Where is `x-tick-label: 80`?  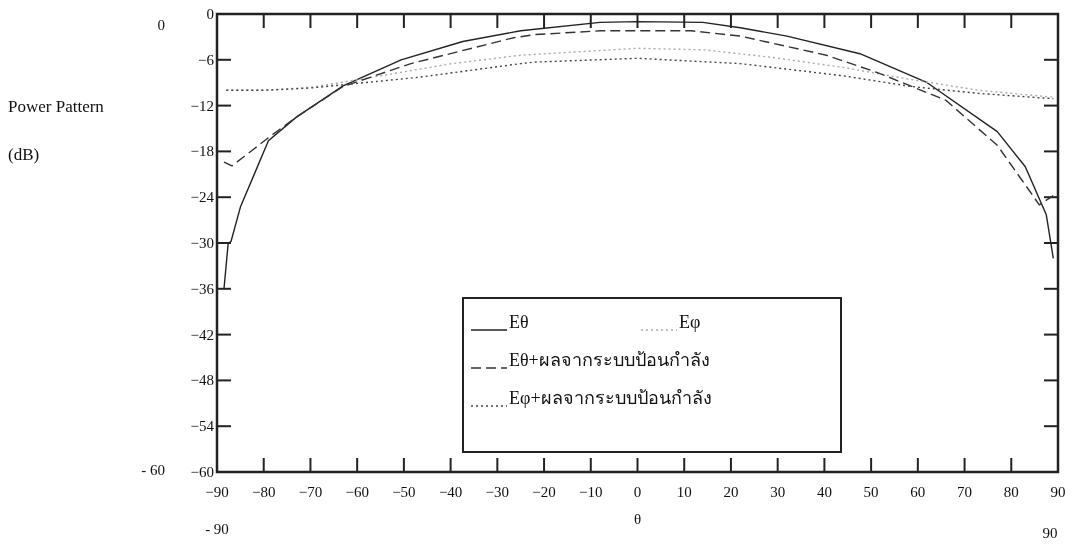
x-tick-label: 80 is located at coordinates (1011, 492).